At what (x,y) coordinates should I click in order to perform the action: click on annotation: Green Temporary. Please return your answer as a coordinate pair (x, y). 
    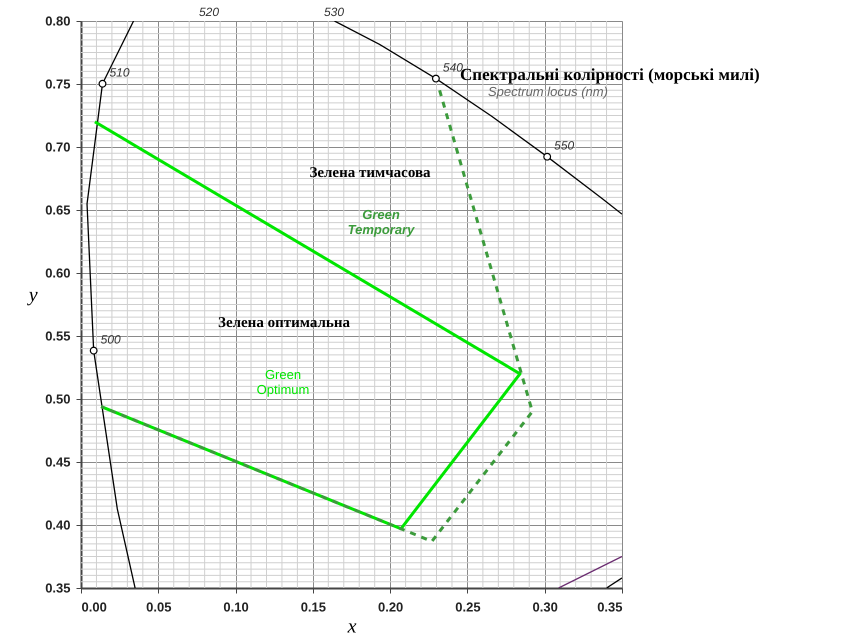
    Looking at the image, I should click on (382, 222).